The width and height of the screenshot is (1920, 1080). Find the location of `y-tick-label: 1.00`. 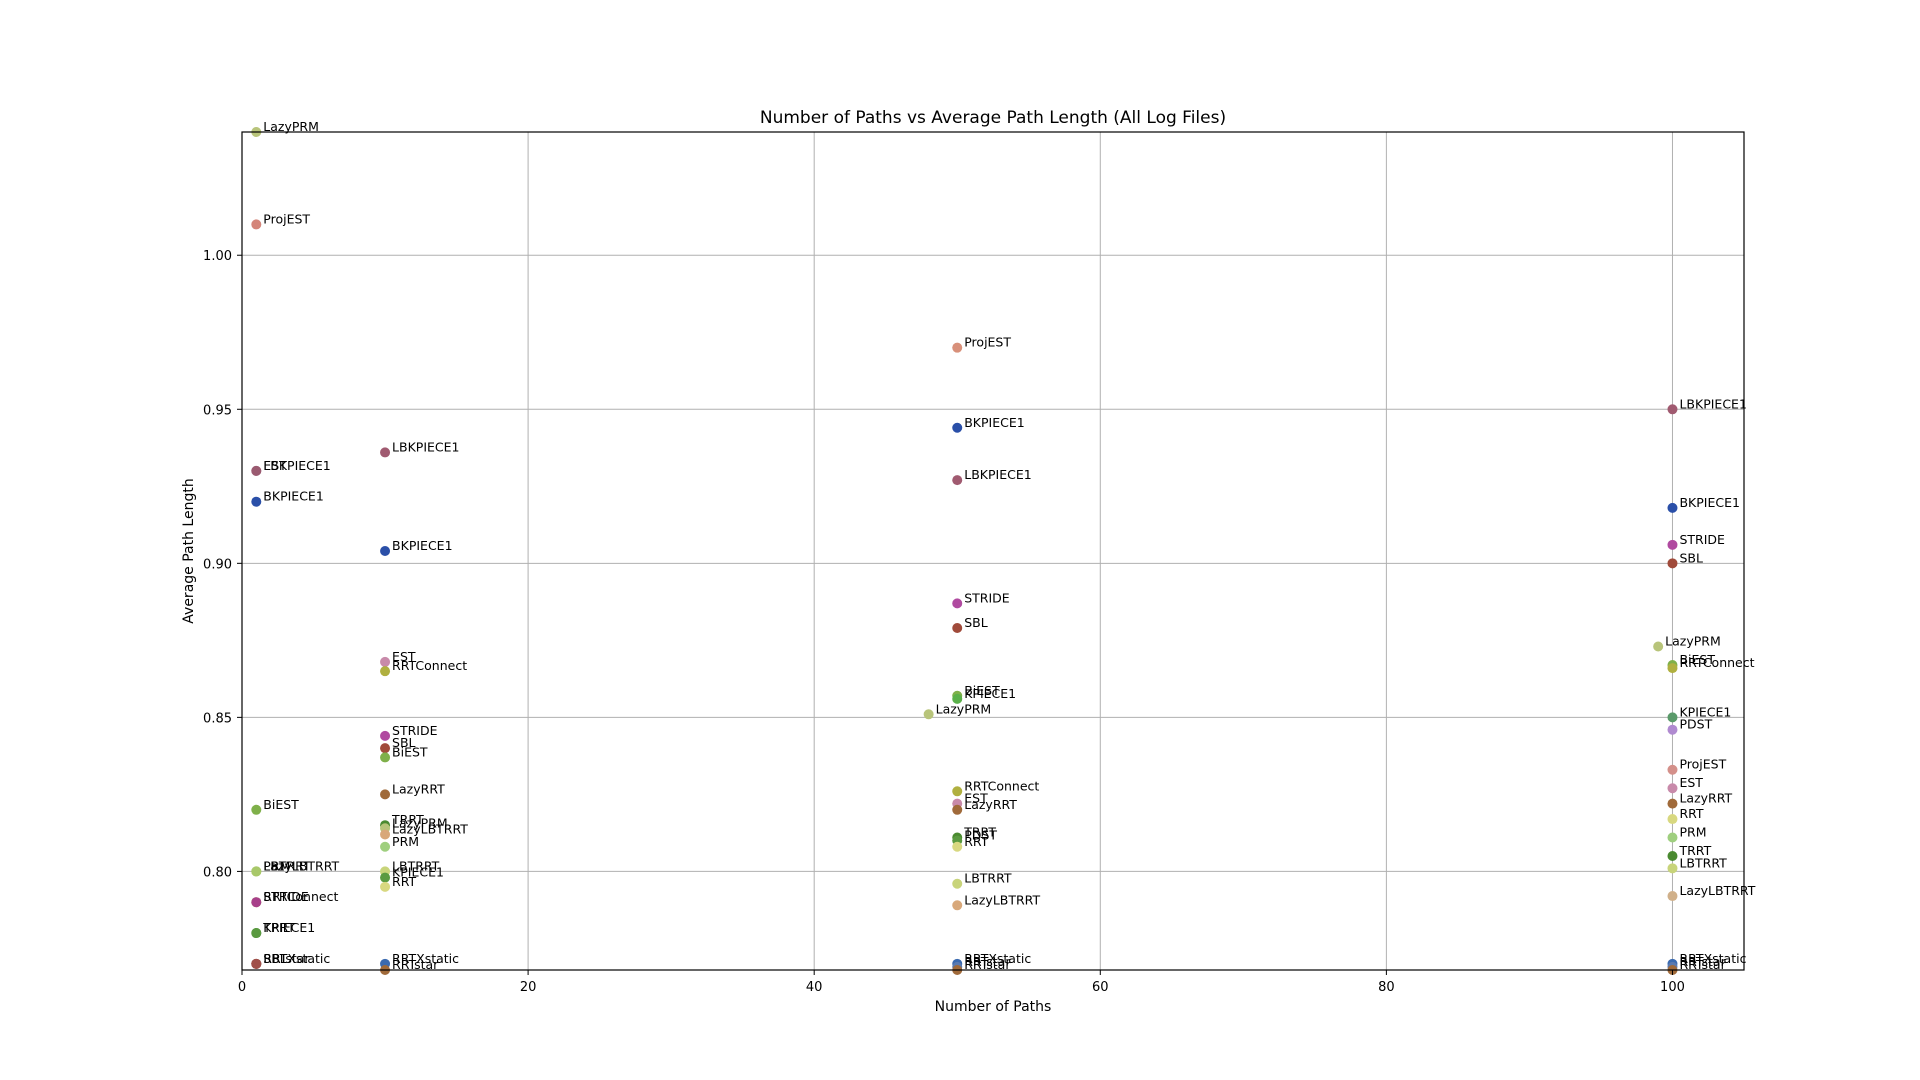

y-tick-label: 1.00 is located at coordinates (217, 256).